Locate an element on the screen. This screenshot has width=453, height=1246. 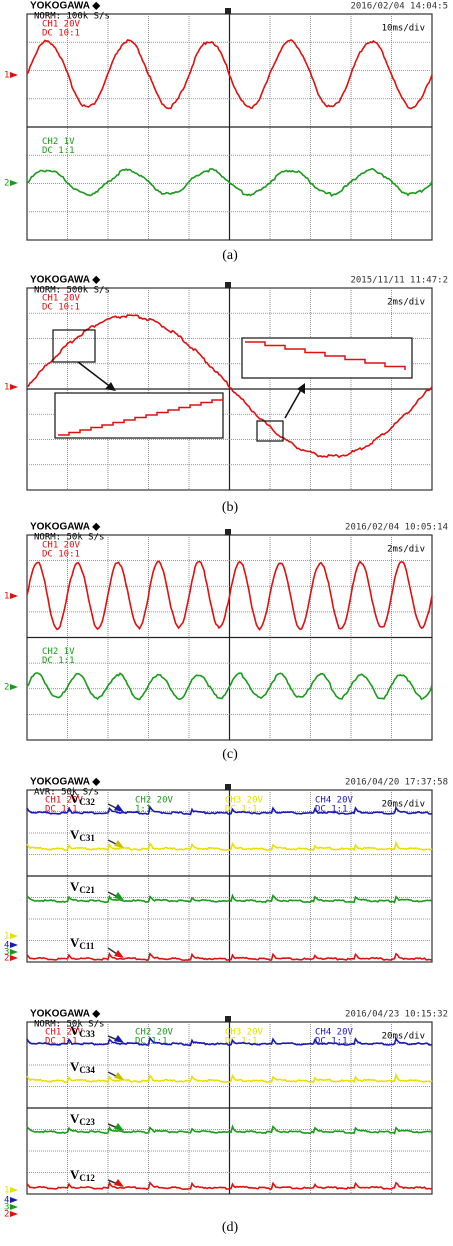
inset is located at coordinates (327, 358).